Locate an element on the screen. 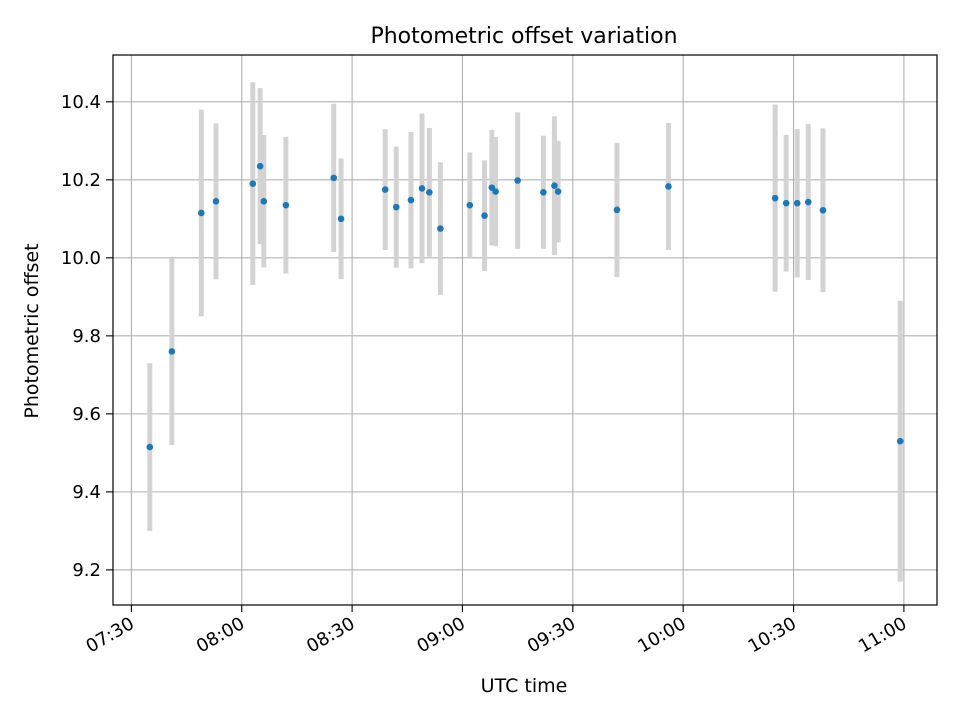 This screenshot has height=720, width=960. y-tick-label: 9.2 is located at coordinates (86, 570).